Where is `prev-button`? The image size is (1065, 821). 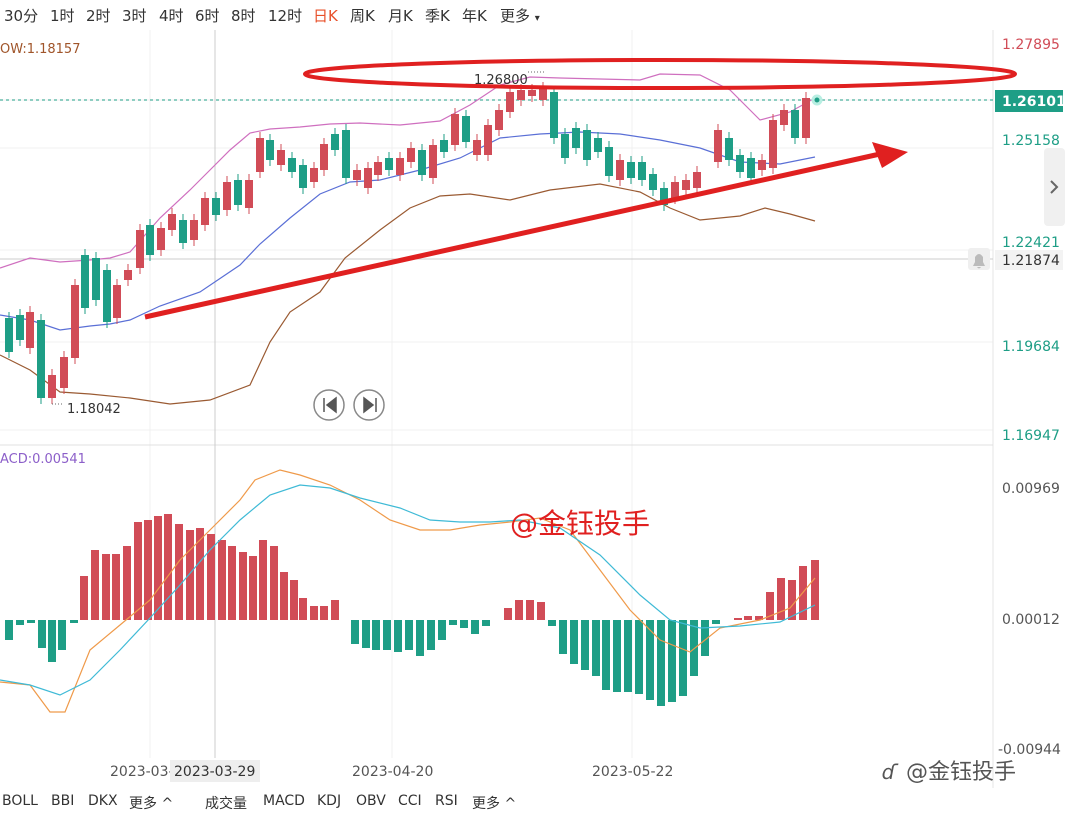 prev-button is located at coordinates (329, 405).